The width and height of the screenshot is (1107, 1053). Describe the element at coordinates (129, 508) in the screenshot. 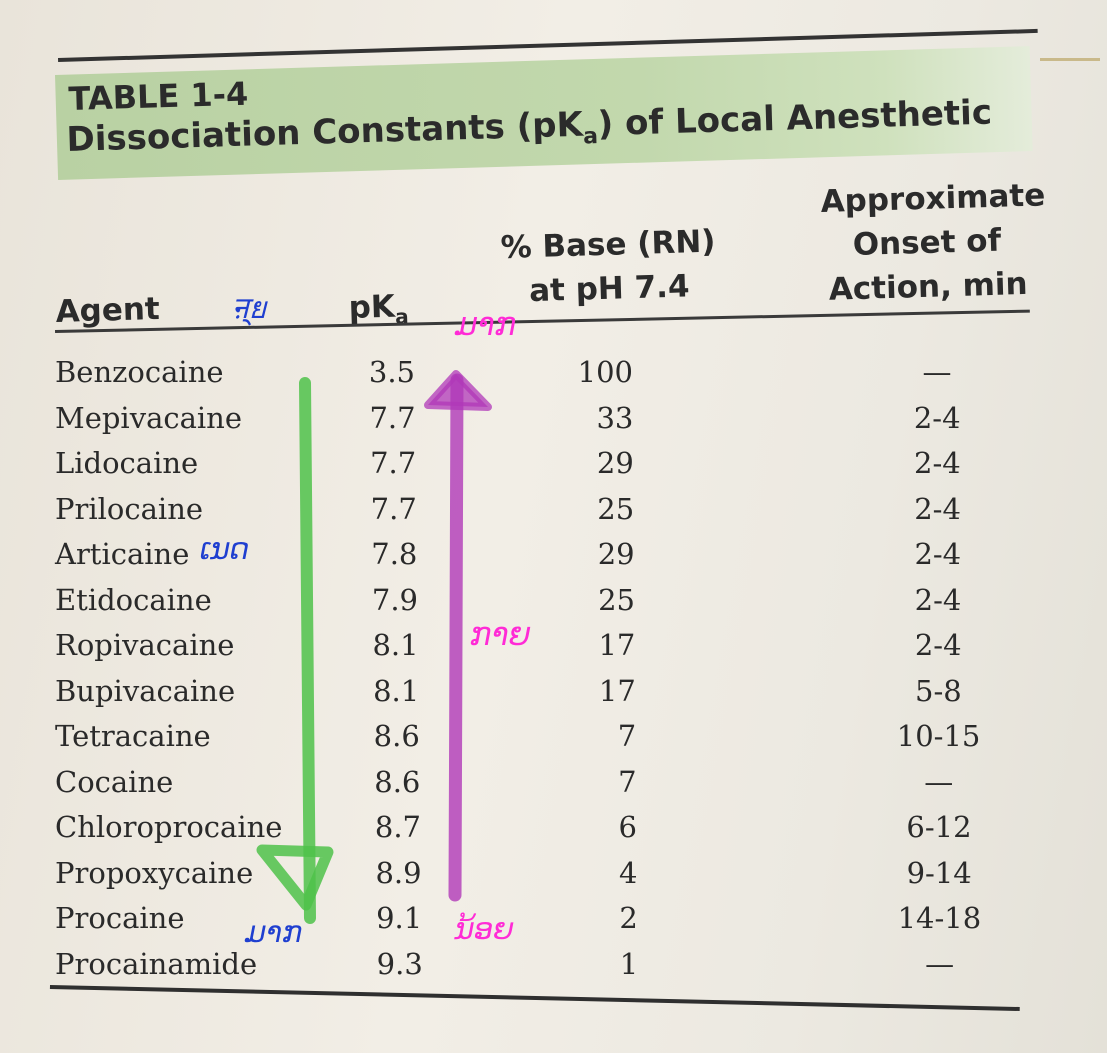

I see `agent-cell: Prilocaine` at that location.